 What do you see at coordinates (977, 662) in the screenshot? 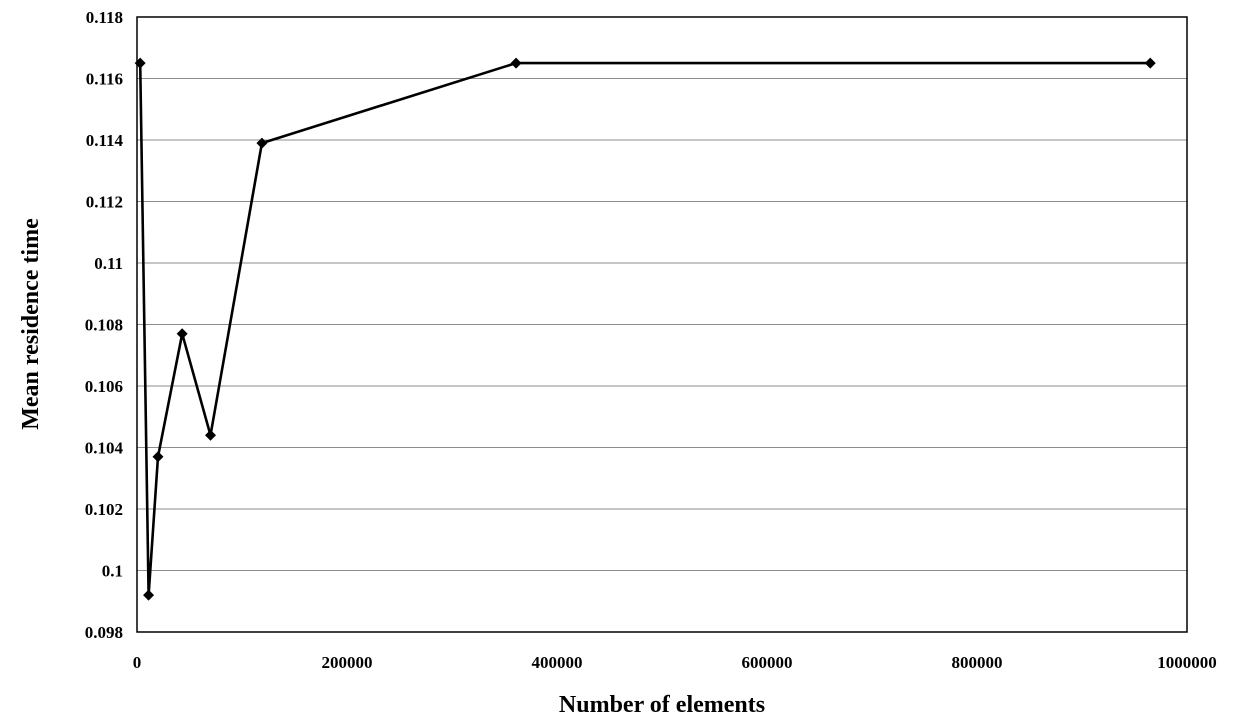
I see `x-tick-label: 800000` at bounding box center [977, 662].